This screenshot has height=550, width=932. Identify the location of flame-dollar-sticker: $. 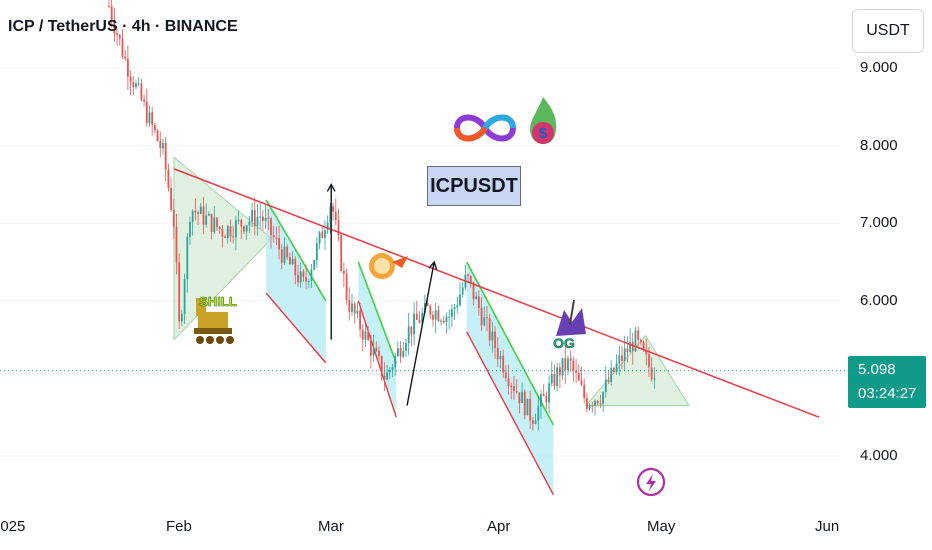
(543, 120).